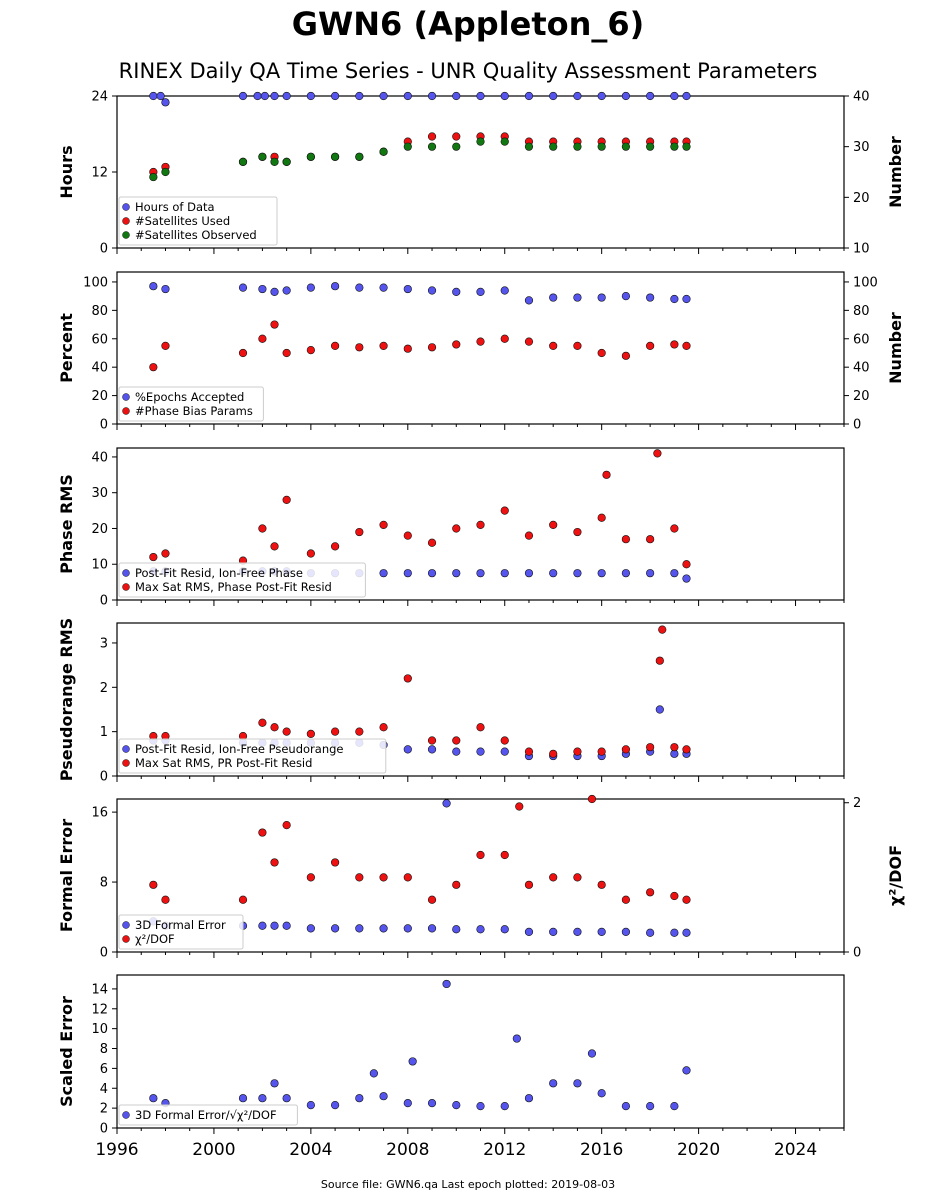  I want to click on y-tick-label: 2, so click(104, 688).